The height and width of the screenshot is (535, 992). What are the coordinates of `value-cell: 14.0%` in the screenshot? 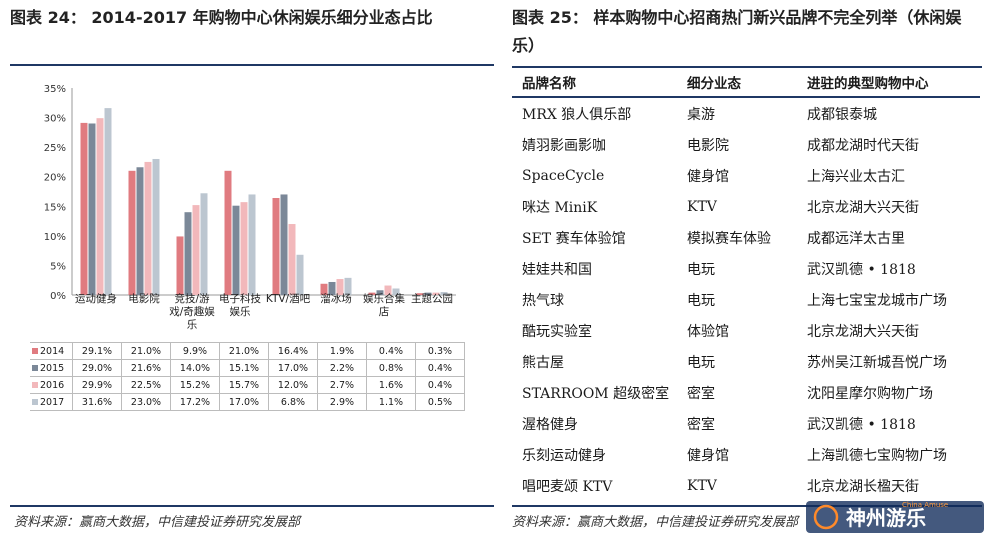 It's located at (195, 368).